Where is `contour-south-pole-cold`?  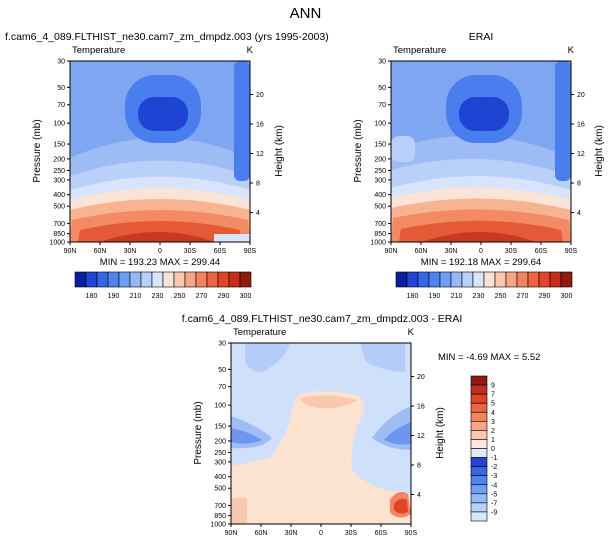 contour-south-pole-cold is located at coordinates (242, 121).